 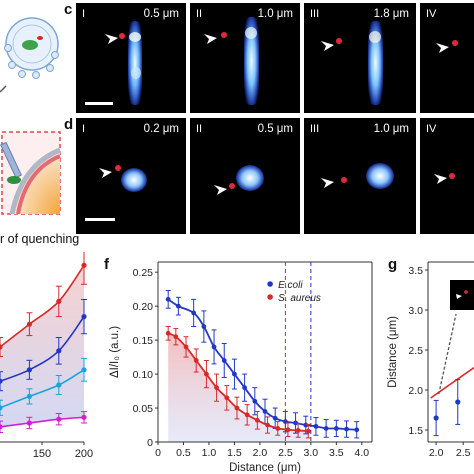 I want to click on x-tick-label: 3.0, so click(x=311, y=453).